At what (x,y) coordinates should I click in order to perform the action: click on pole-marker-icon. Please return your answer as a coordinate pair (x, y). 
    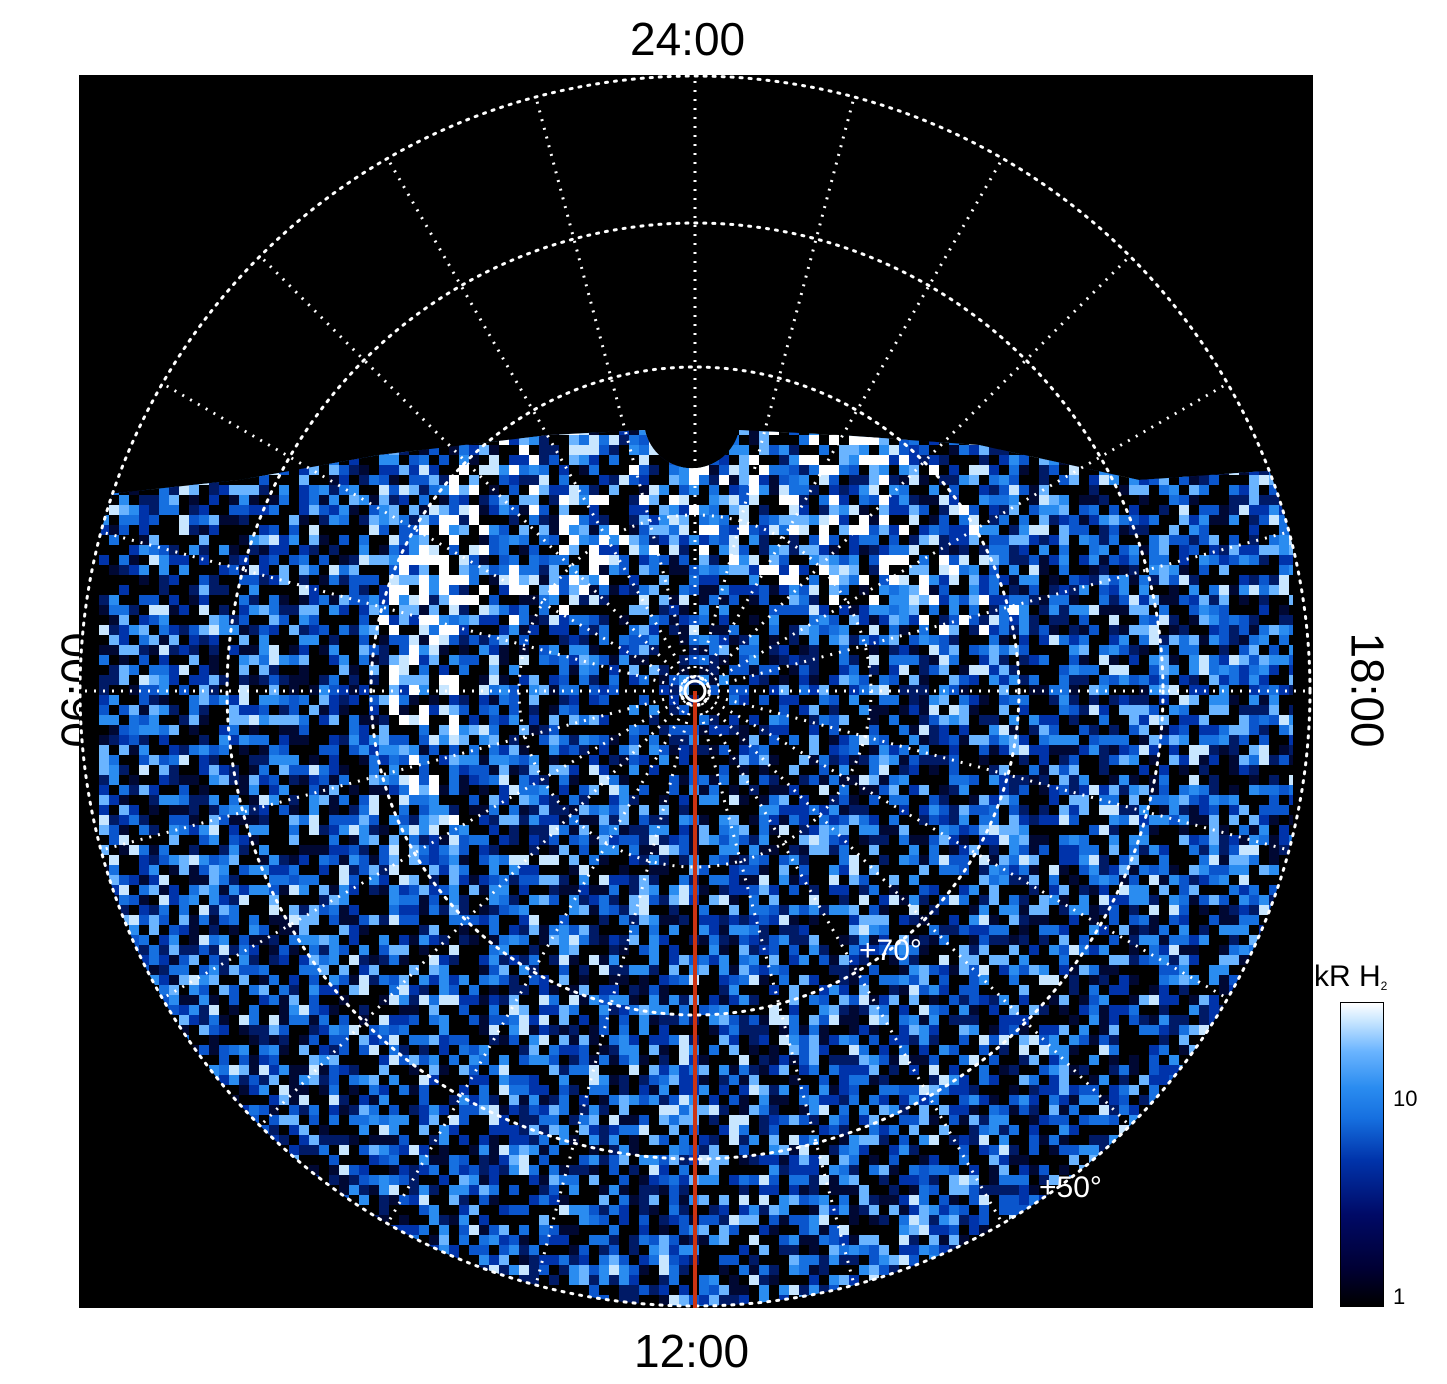
    Looking at the image, I should click on (695, 691).